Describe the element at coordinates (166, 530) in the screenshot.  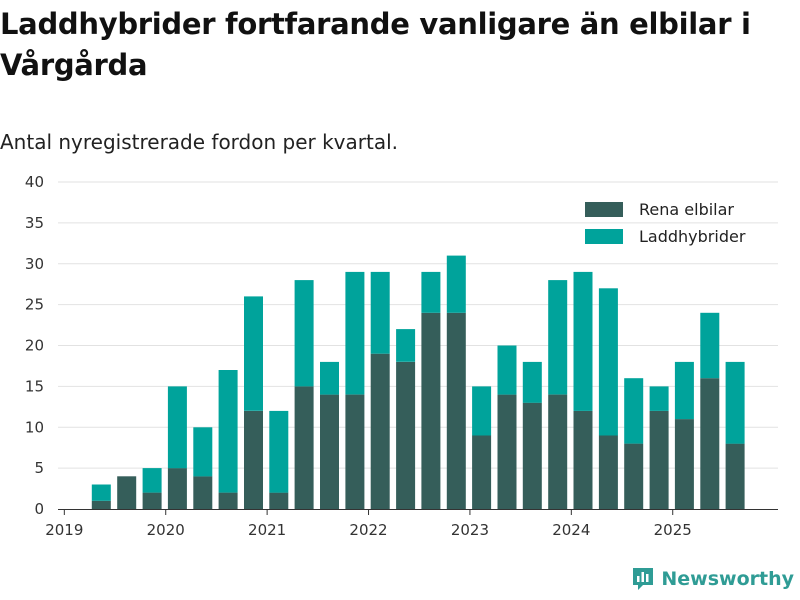
I see `x-tick-label: 2020` at that location.